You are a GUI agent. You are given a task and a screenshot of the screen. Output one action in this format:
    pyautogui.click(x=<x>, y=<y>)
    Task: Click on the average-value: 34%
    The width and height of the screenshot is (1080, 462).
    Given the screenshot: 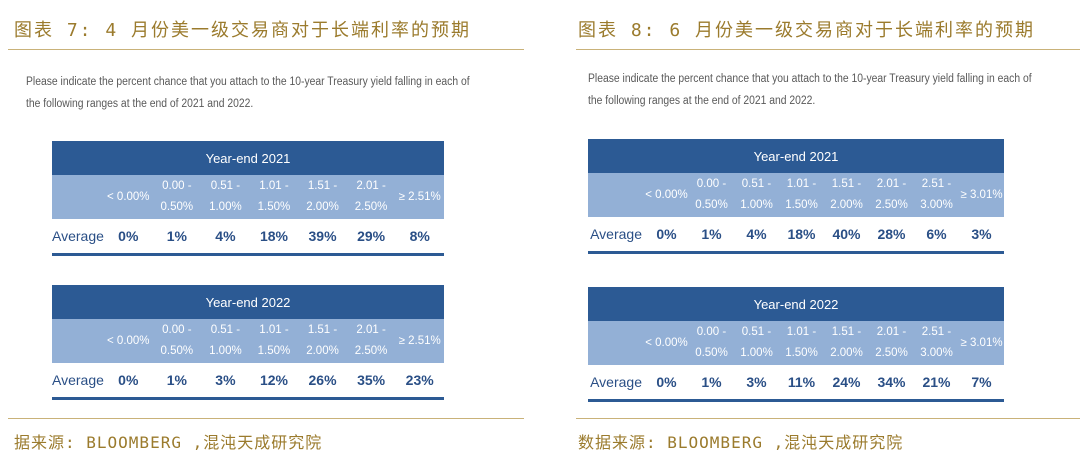 What is the action you would take?
    pyautogui.click(x=891, y=383)
    